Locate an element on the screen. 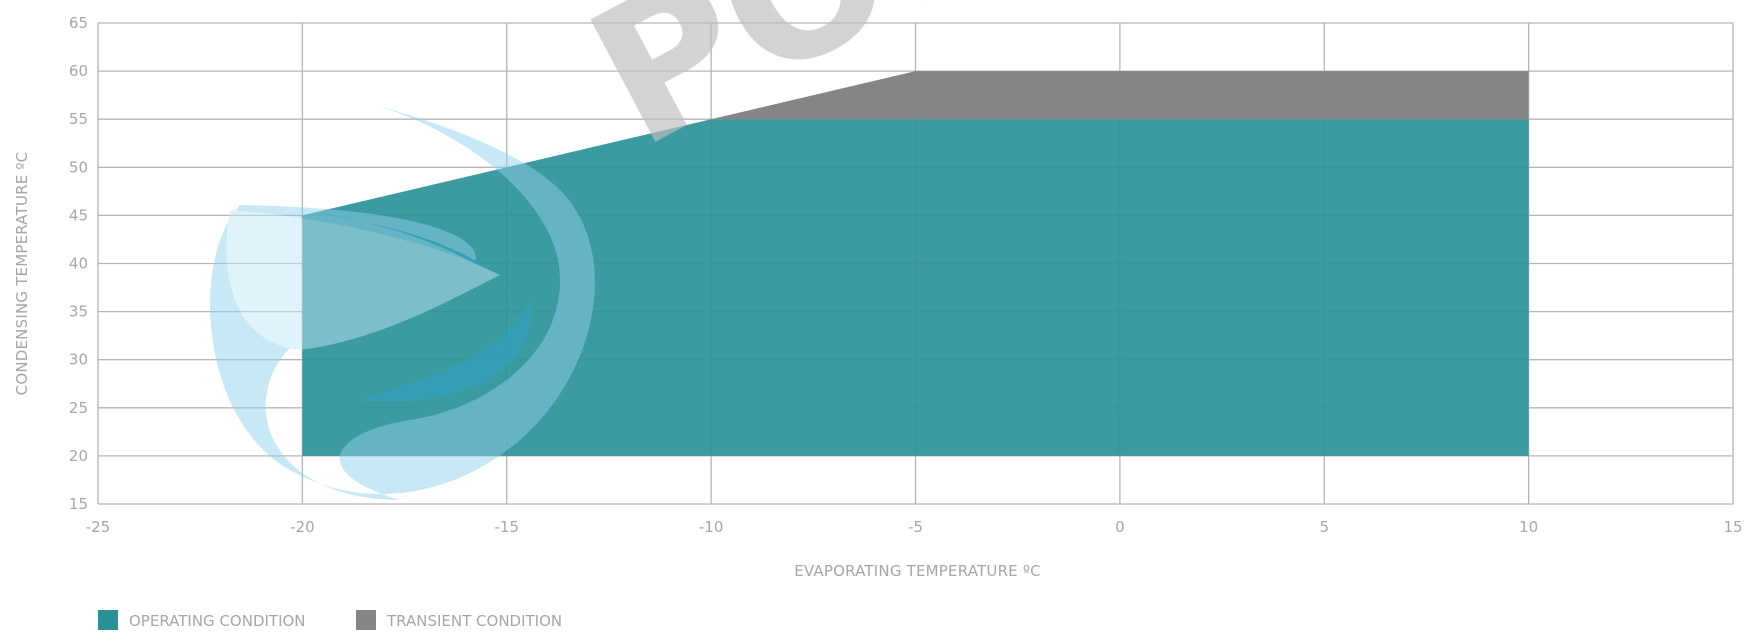 This screenshot has width=1755, height=644. x-tick-label: -5 is located at coordinates (915, 527).